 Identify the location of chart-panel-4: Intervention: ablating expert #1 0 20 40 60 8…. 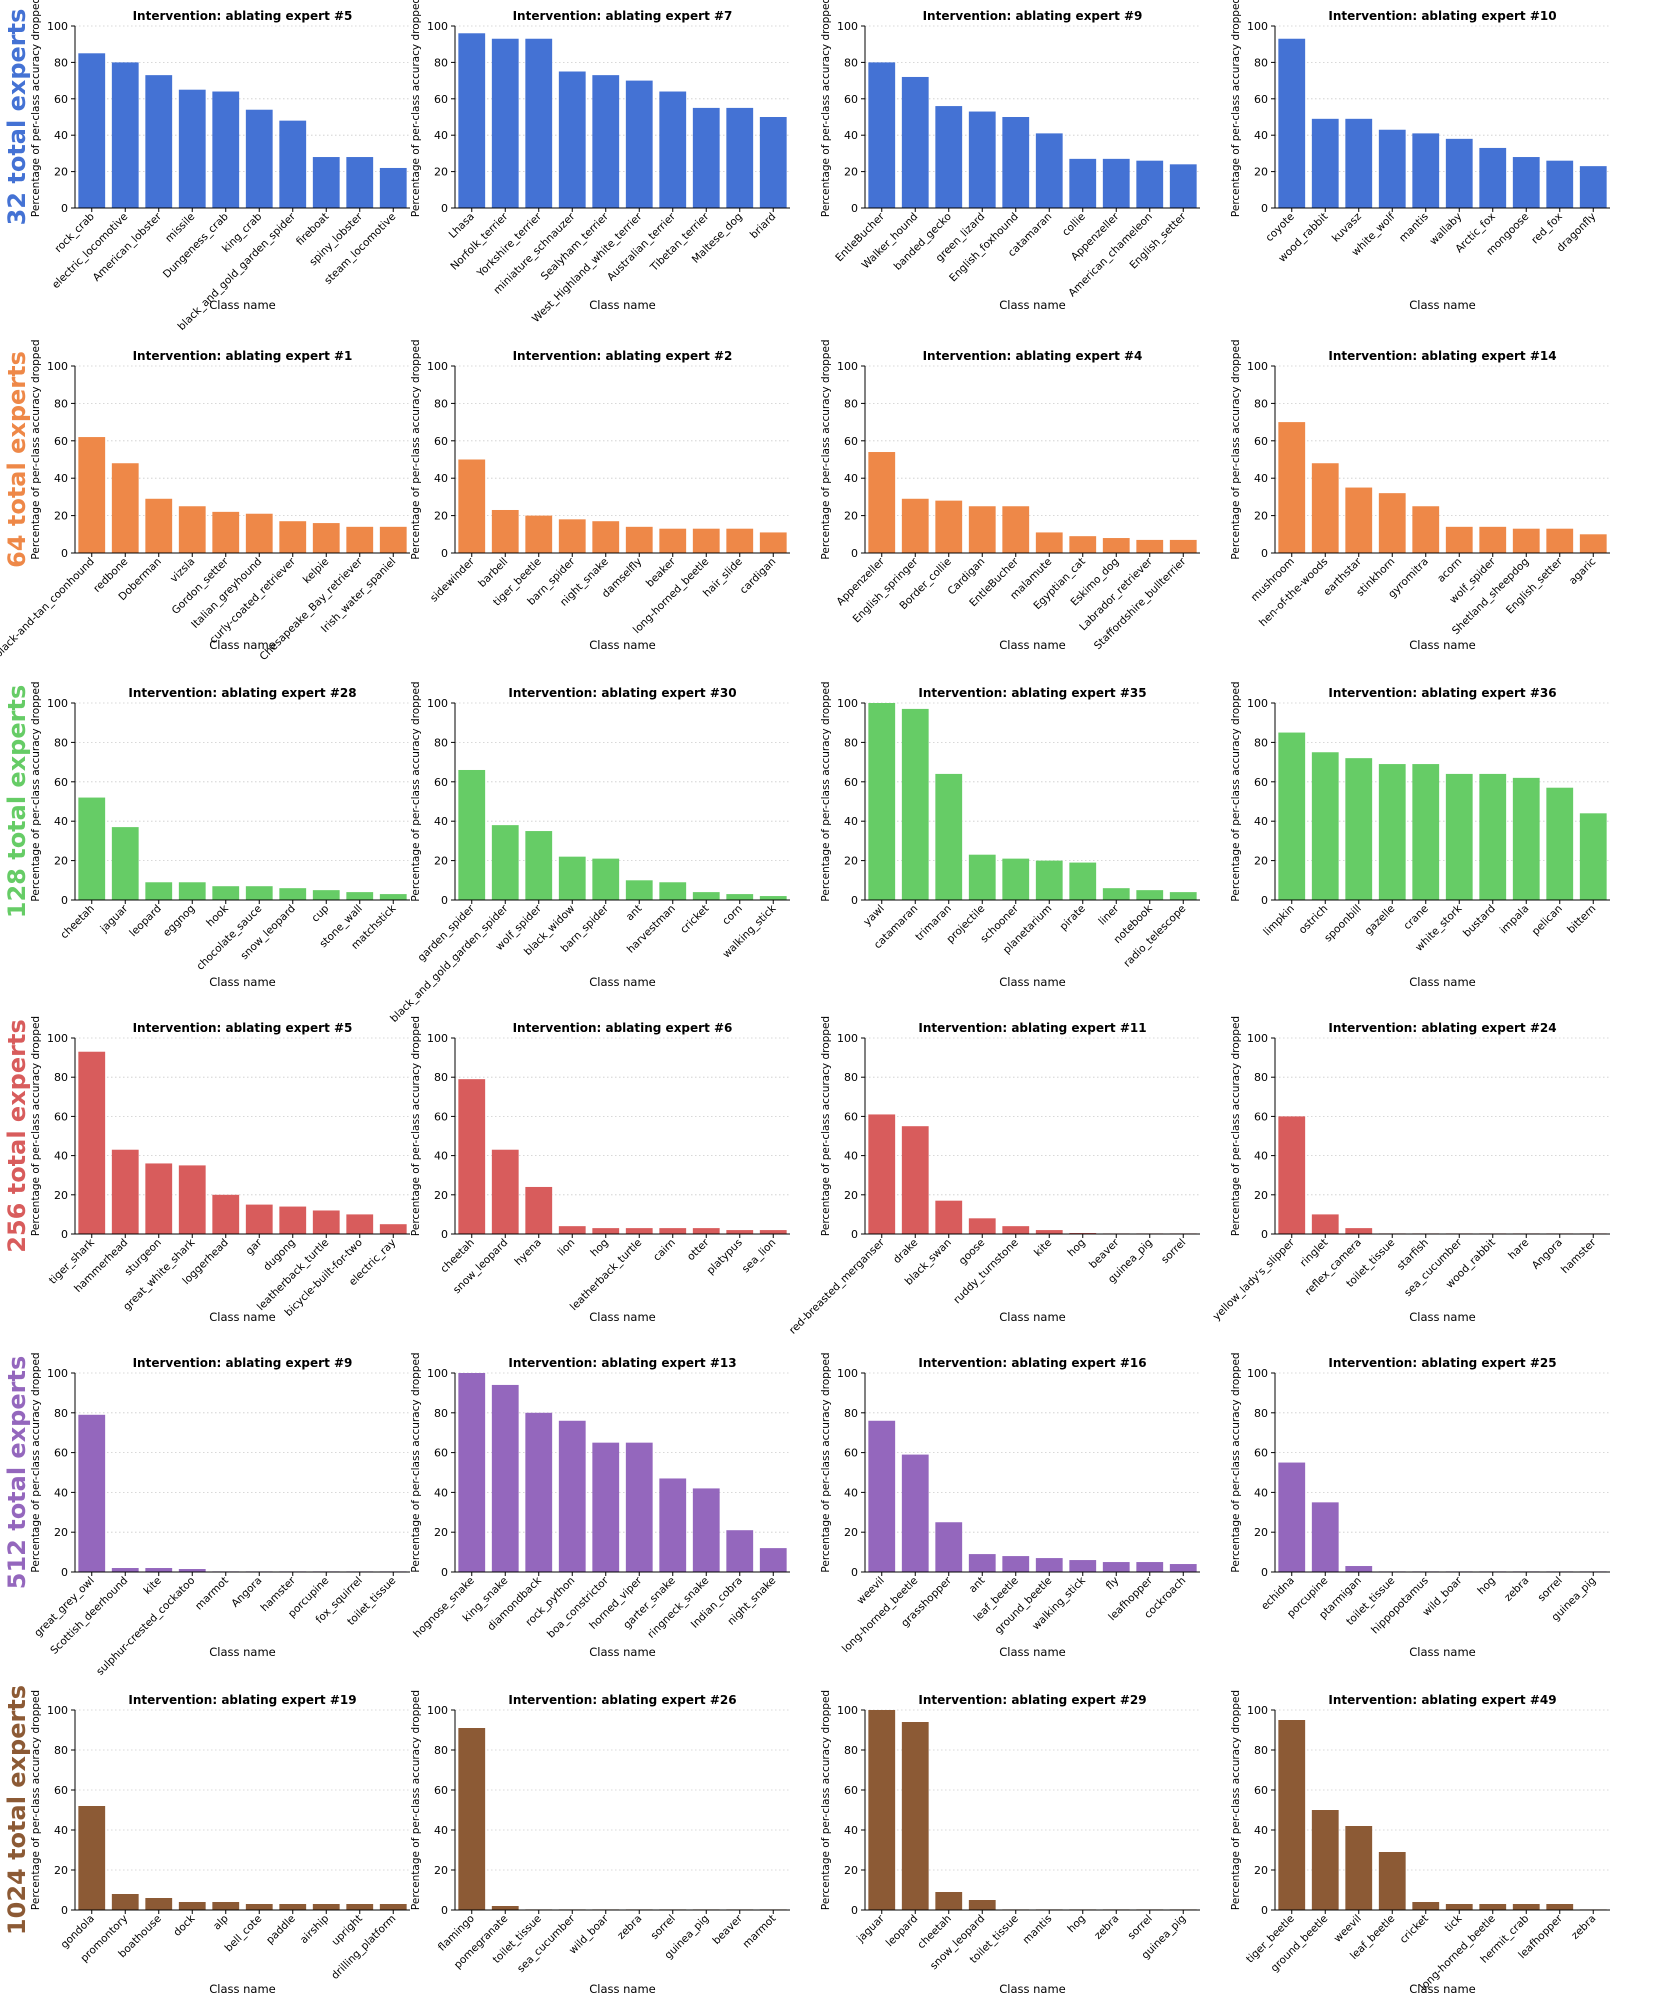
(205, 501).